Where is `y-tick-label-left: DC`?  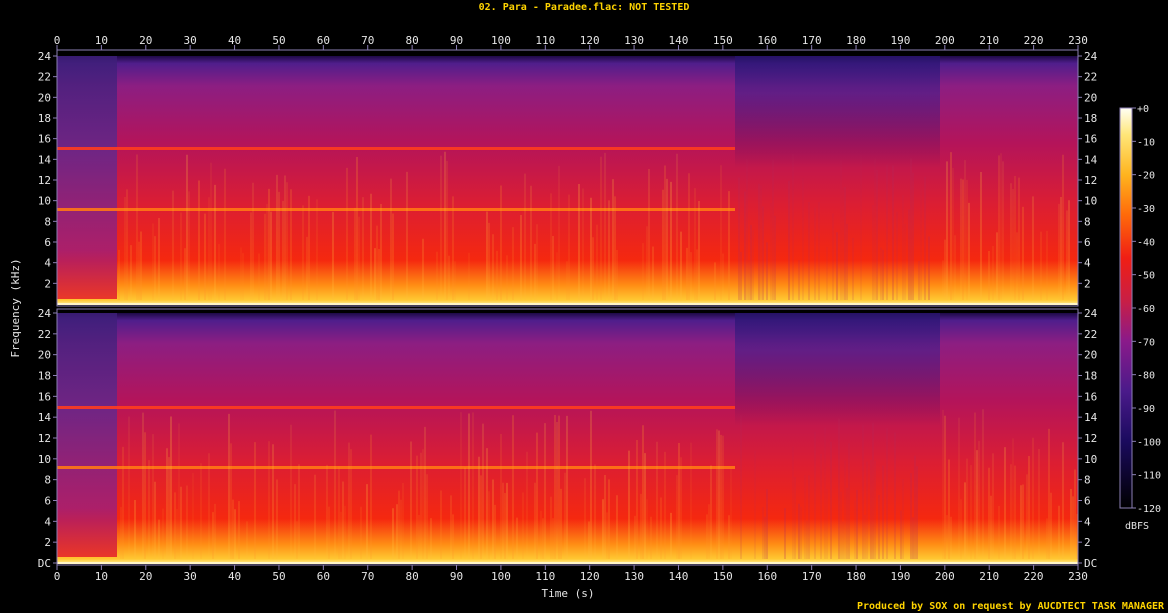 y-tick-label-left: DC is located at coordinates (44, 563).